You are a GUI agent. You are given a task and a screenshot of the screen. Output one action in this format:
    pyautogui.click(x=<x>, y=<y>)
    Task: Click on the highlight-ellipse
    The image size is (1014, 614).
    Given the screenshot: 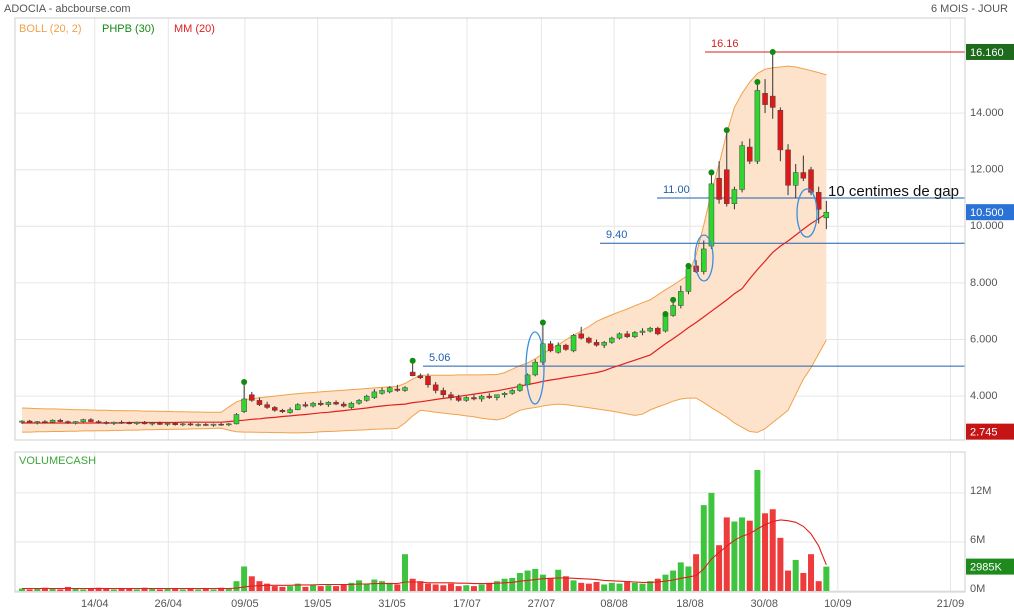 What is the action you would take?
    pyautogui.click(x=704, y=258)
    